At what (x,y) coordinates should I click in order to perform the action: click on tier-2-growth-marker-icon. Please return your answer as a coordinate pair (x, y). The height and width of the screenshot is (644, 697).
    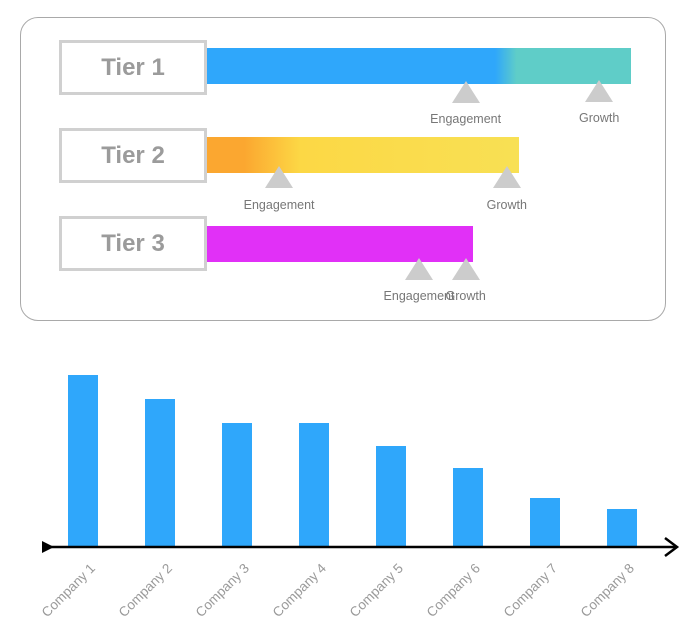
    Looking at the image, I should click on (506, 177).